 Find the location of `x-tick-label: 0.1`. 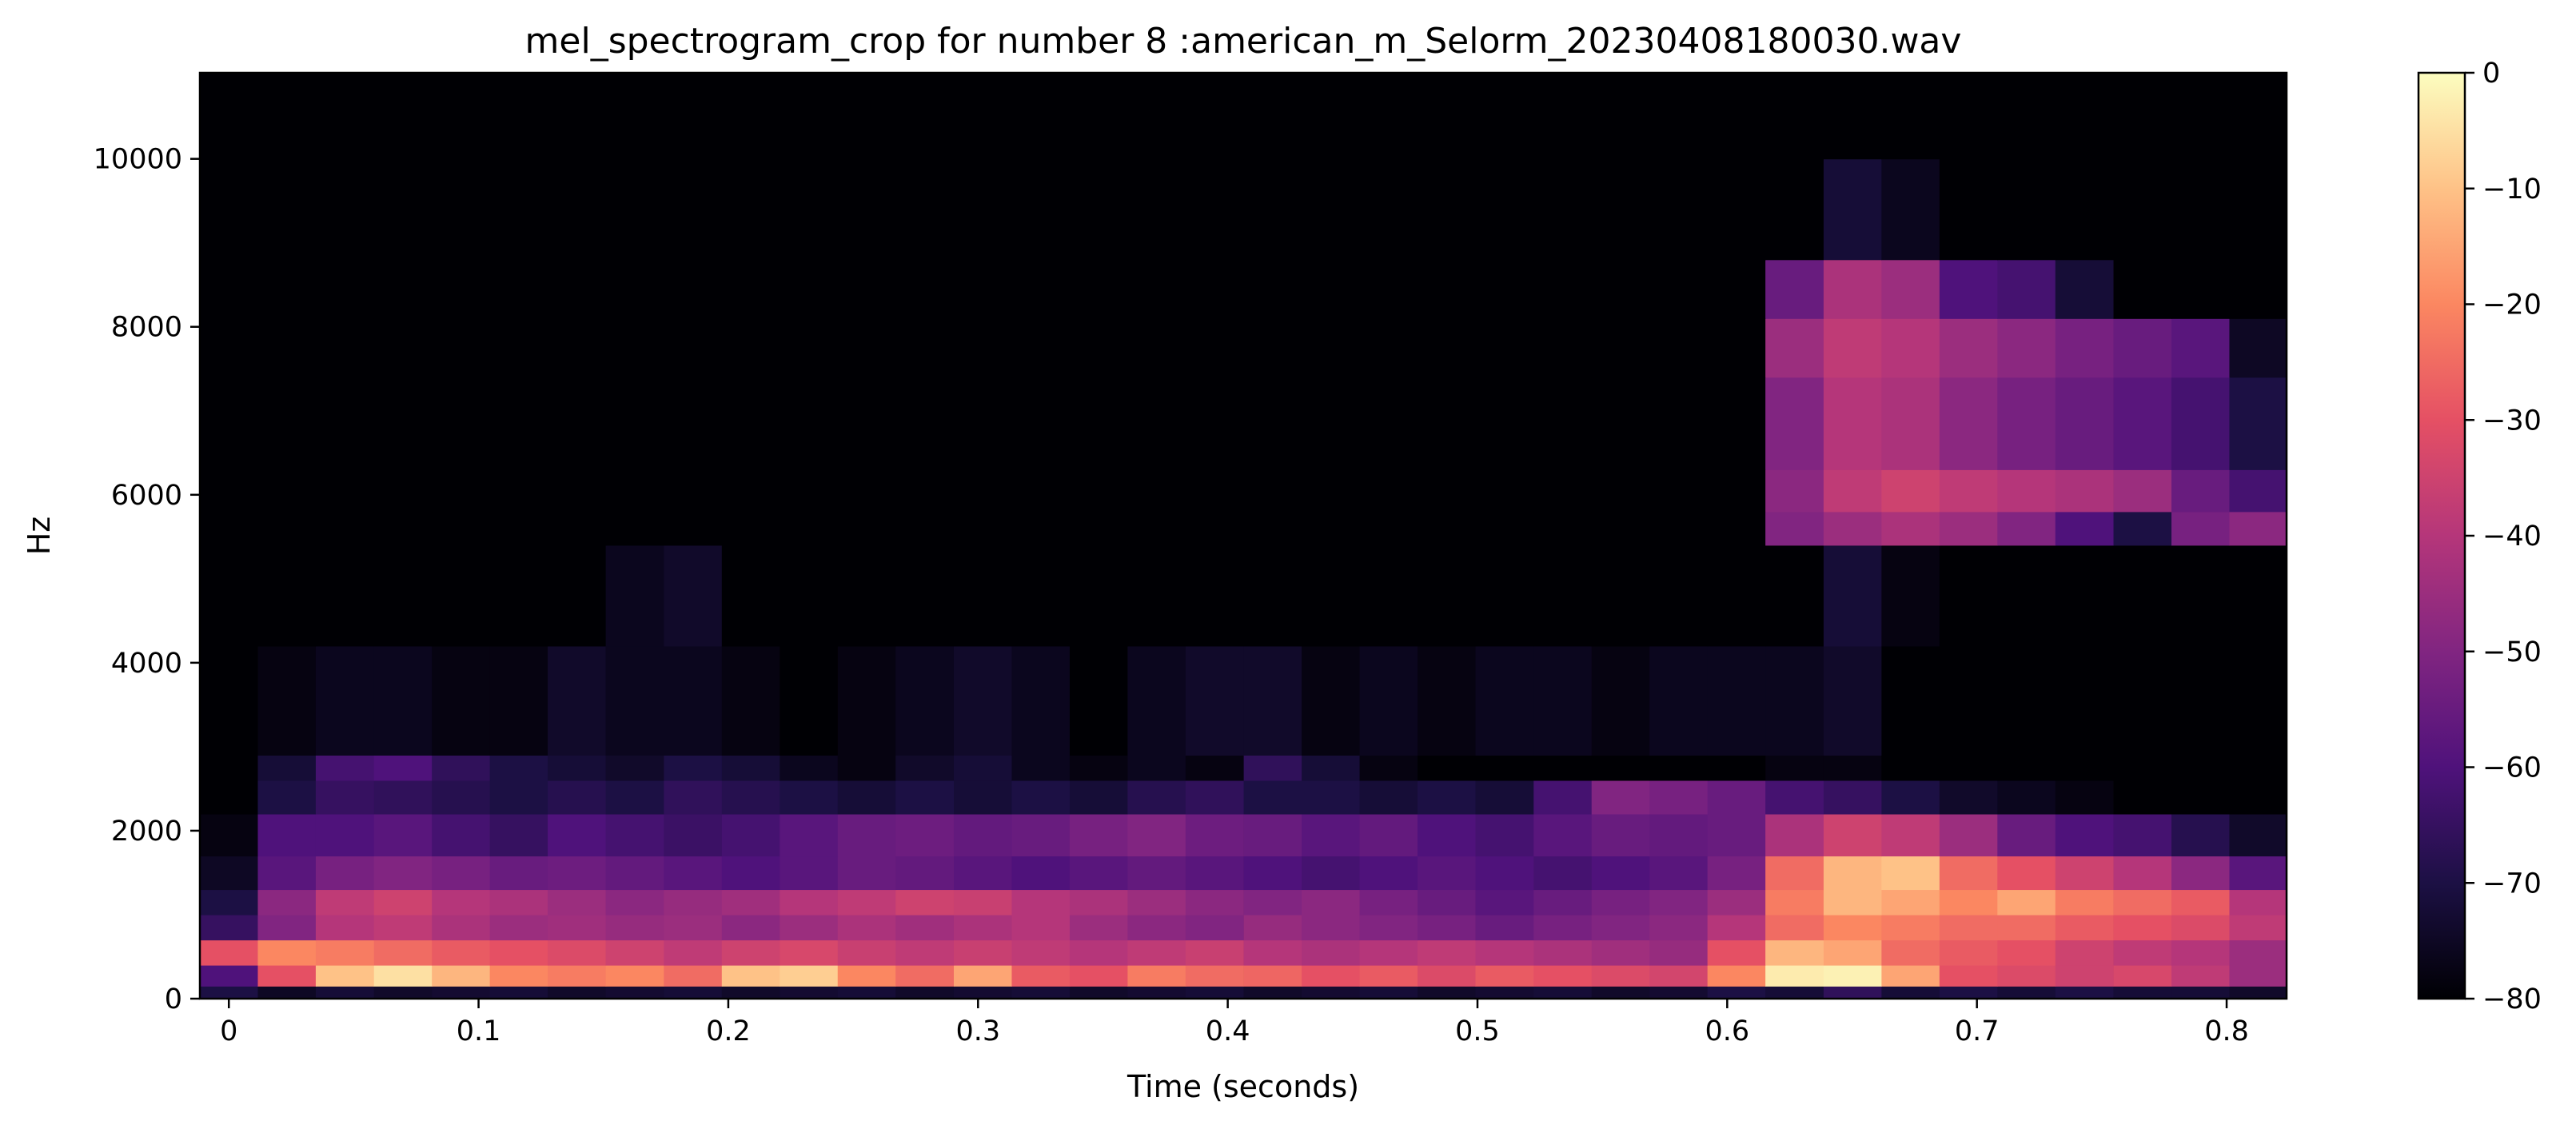

x-tick-label: 0.1 is located at coordinates (479, 1031).